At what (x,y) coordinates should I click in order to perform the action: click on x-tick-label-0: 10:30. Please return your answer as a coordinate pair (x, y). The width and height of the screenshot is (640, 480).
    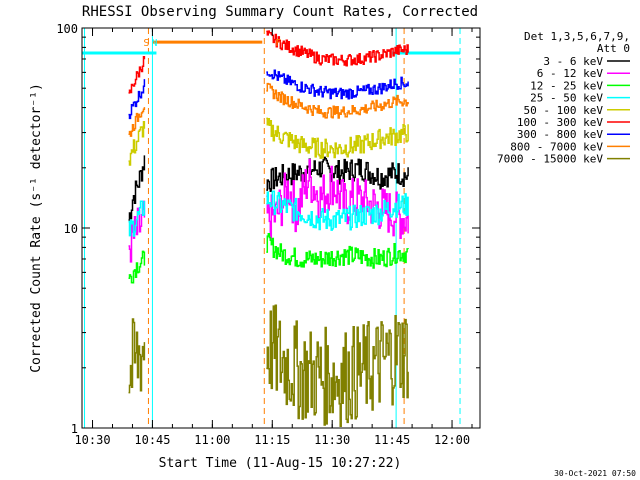
    Looking at the image, I should click on (92, 440).